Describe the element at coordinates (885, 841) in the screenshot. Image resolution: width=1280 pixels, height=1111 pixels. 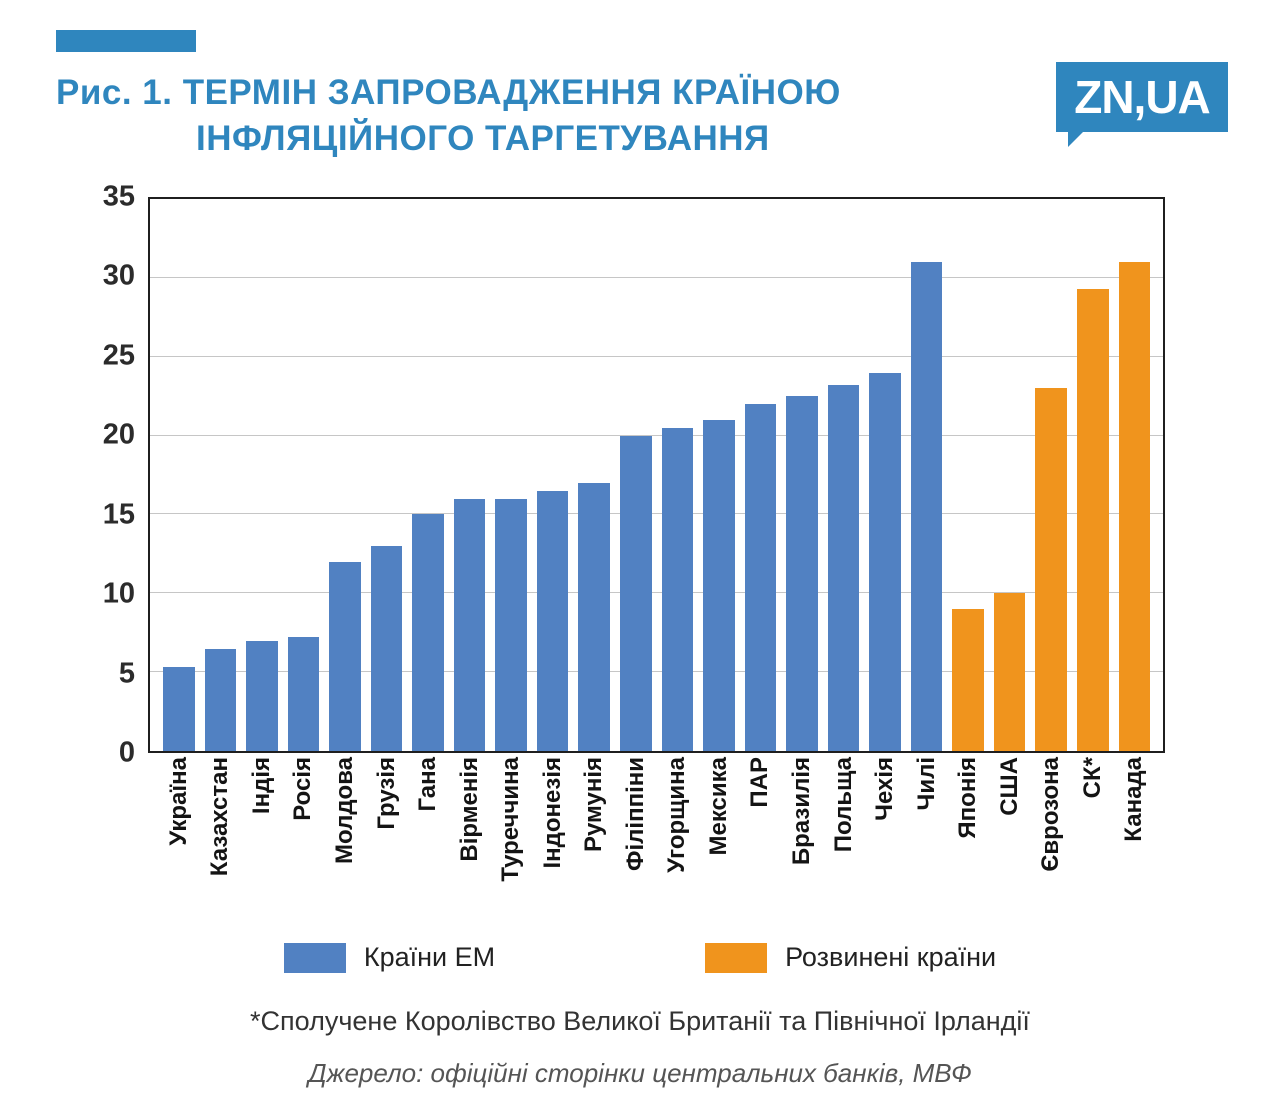
I see `x-label-slot: Чехія` at that location.